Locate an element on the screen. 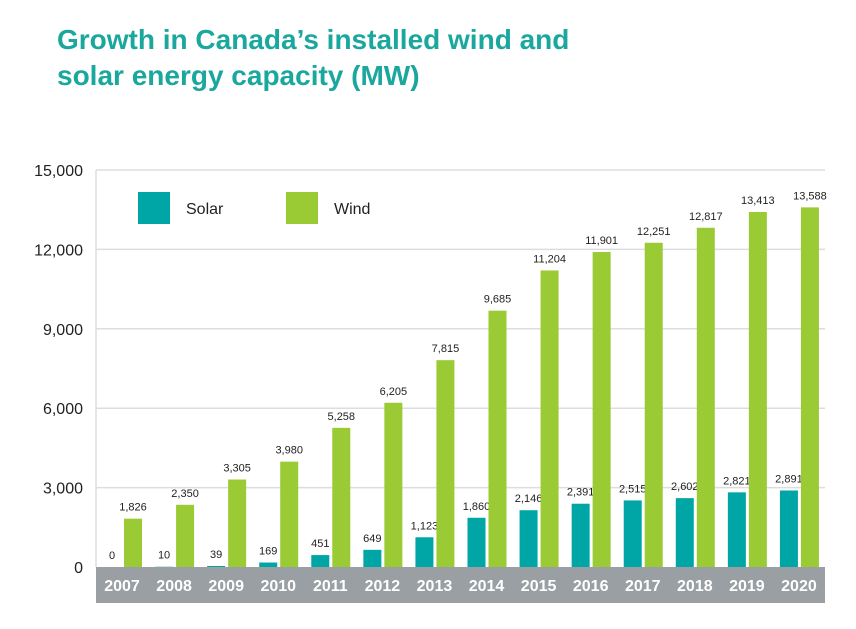  x-tick-label: 2009 is located at coordinates (226, 586).